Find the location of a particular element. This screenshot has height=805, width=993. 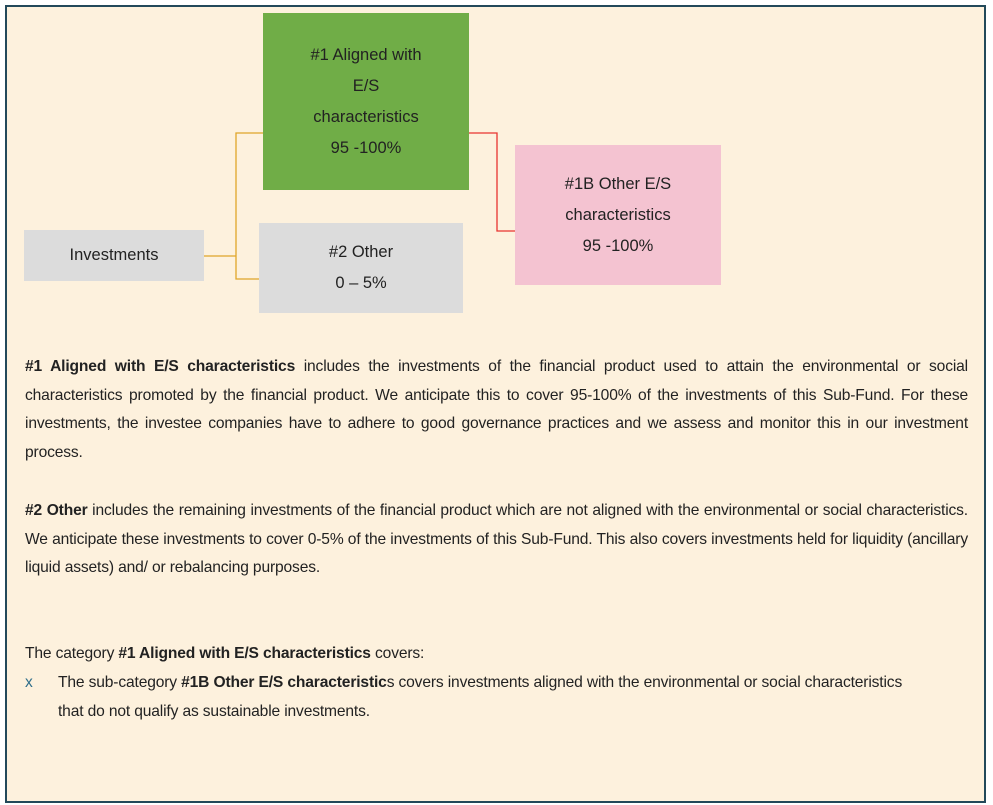

node-label: #1B Other E/S is located at coordinates (618, 183).